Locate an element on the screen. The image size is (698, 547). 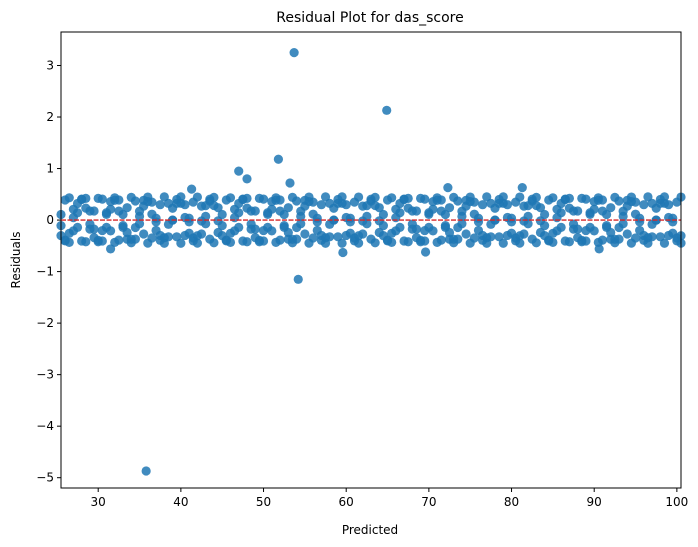
x-tick-label: 70 is located at coordinates (428, 502).